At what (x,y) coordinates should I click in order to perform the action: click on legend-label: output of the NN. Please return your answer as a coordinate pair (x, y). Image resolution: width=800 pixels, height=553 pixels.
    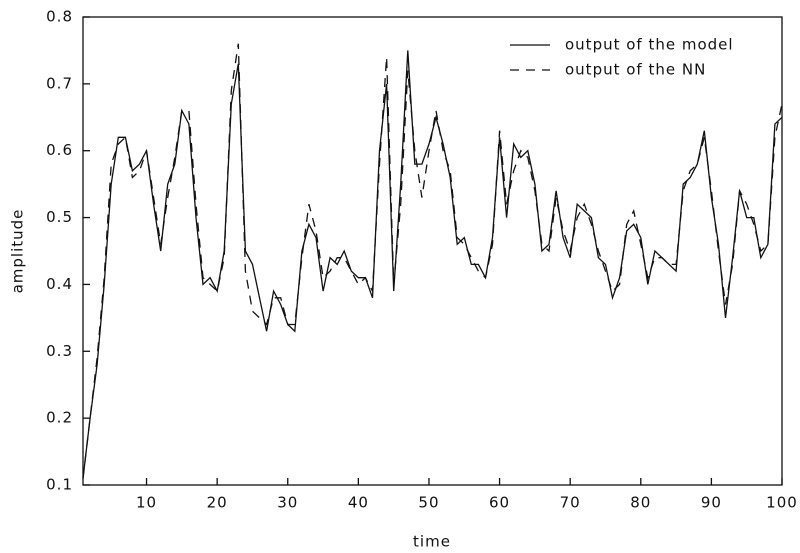
    Looking at the image, I should click on (635, 70).